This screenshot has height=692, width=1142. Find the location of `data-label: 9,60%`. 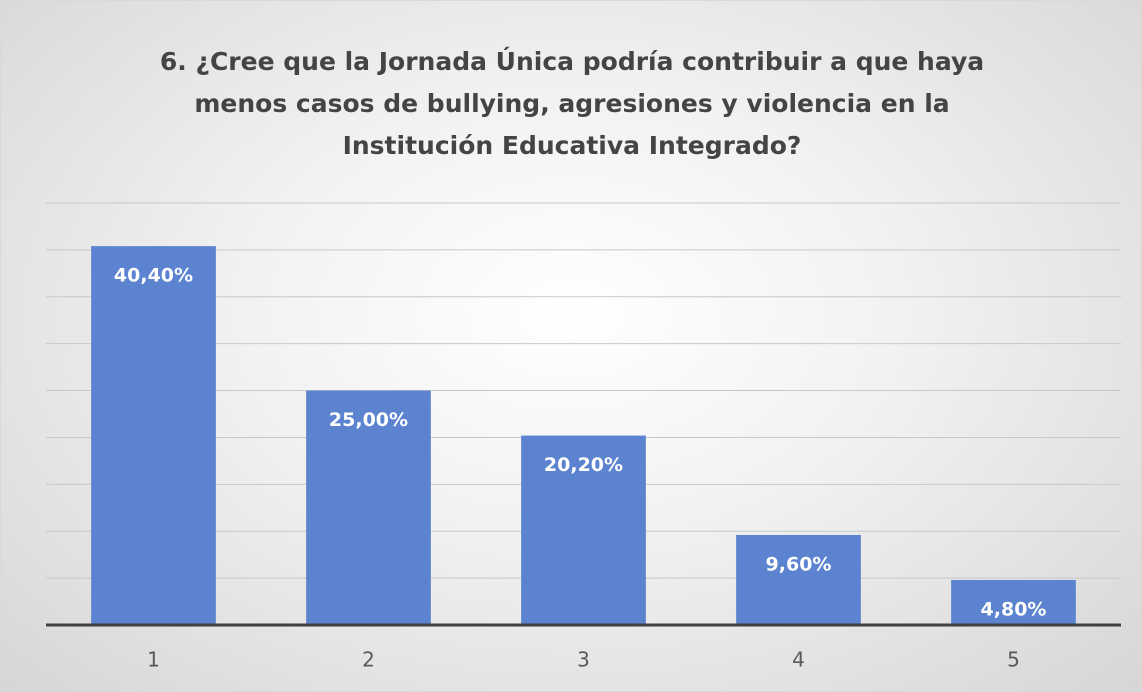

data-label: 9,60% is located at coordinates (799, 564).